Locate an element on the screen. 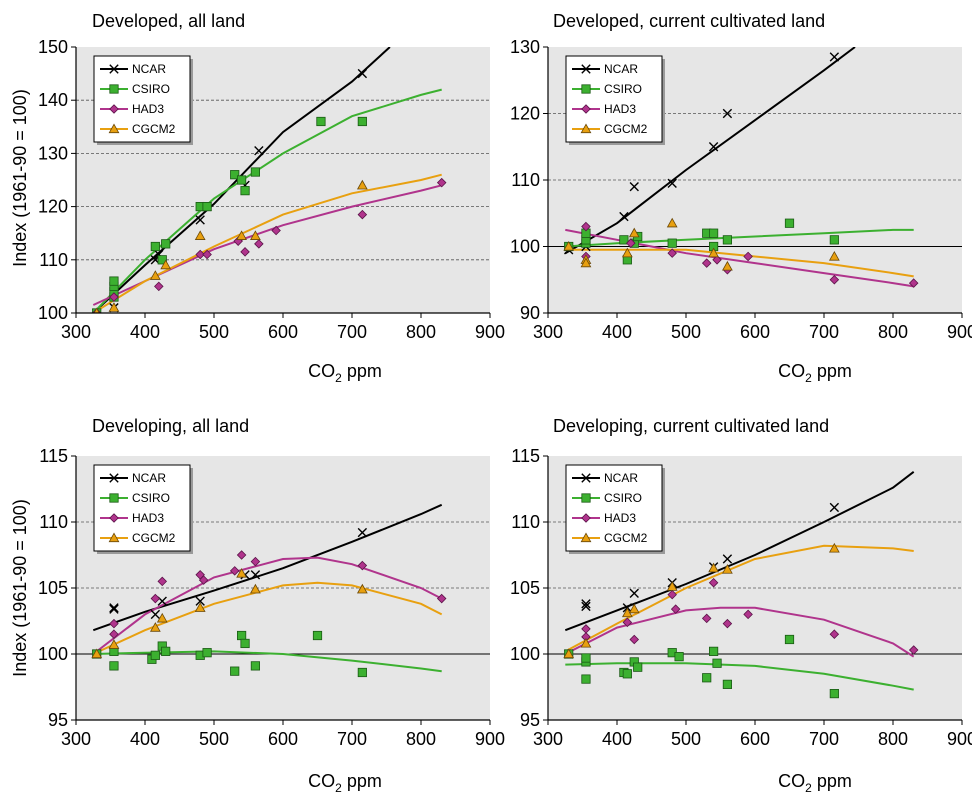 The width and height of the screenshot is (972, 799). legend-marker-had3 is located at coordinates (114, 109).